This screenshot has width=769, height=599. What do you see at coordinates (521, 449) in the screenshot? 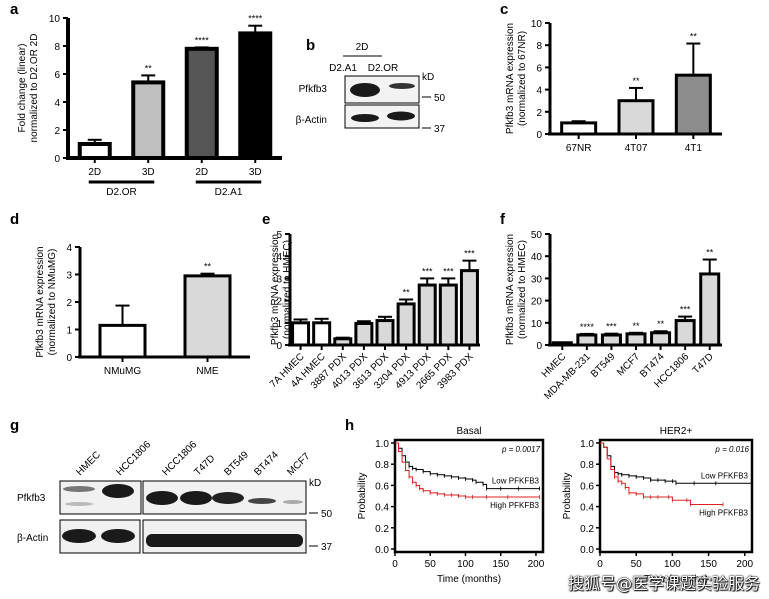
I see `p-value: p = 0.0017` at bounding box center [521, 449].